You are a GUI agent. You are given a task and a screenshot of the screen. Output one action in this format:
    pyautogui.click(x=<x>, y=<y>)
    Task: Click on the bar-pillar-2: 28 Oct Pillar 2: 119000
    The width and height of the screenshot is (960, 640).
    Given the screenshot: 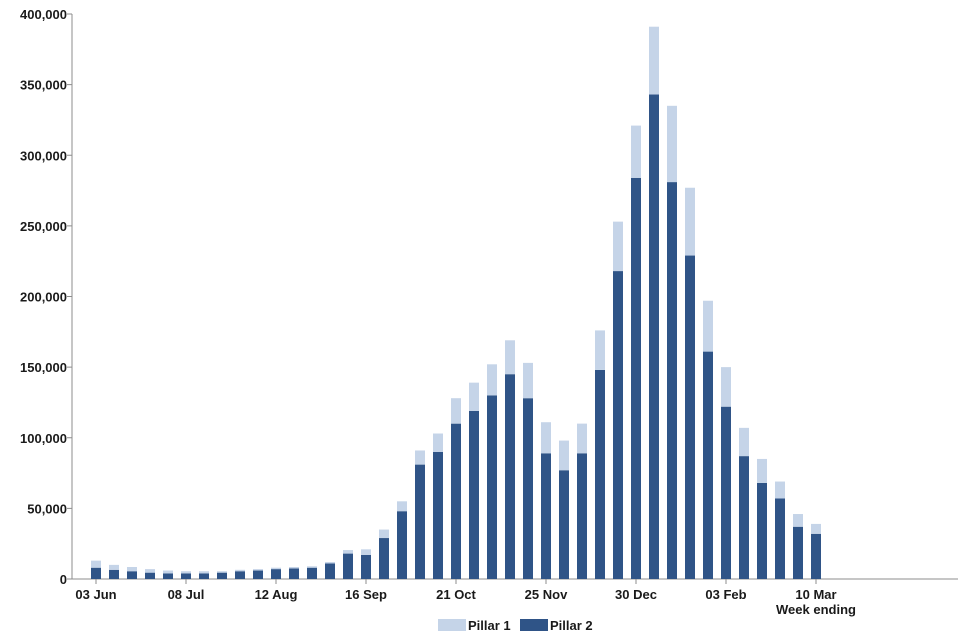 What is the action you would take?
    pyautogui.click(x=474, y=494)
    